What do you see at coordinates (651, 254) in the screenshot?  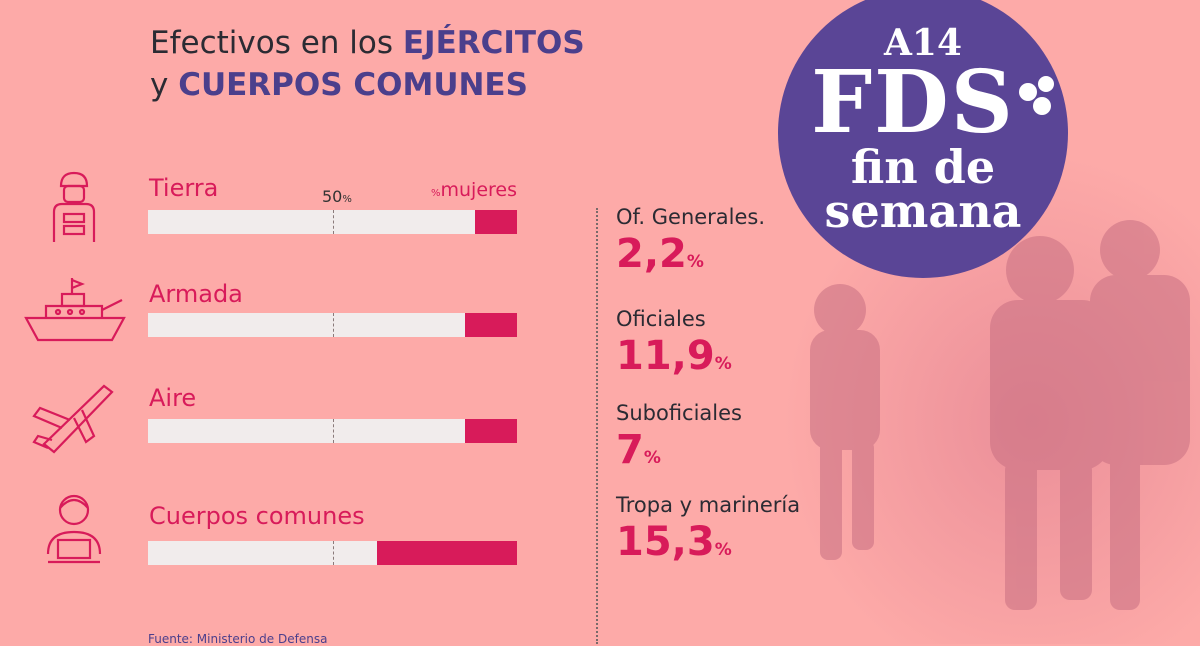 I see `stat-number: 2,2` at bounding box center [651, 254].